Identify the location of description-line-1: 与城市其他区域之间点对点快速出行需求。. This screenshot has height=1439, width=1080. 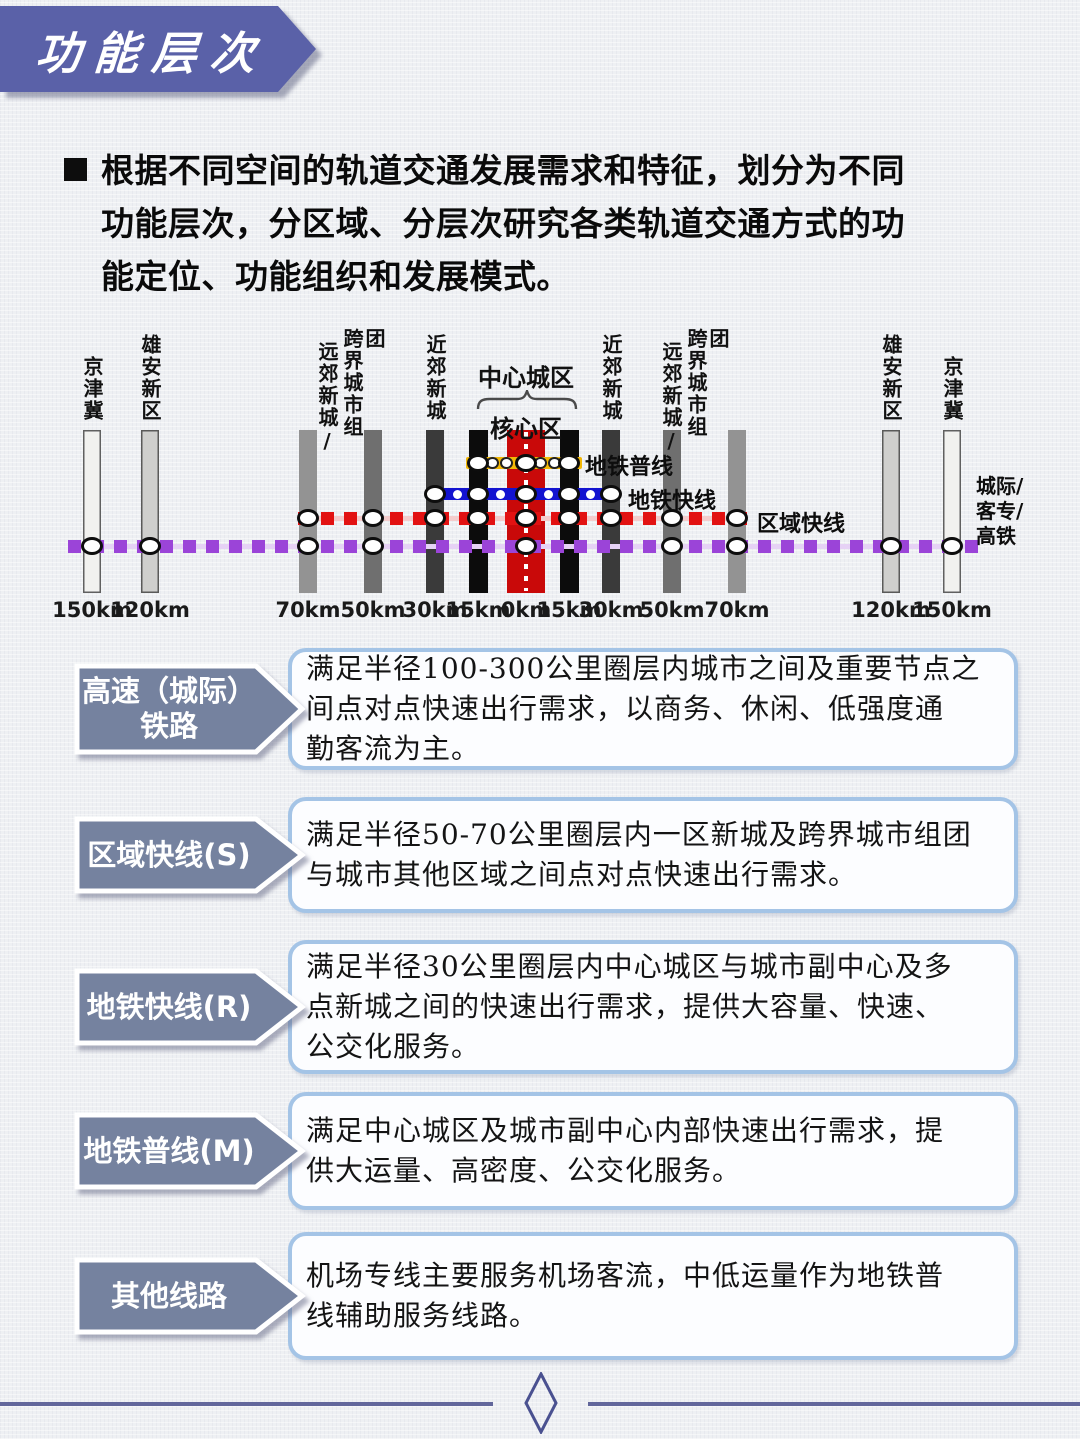
(582, 874).